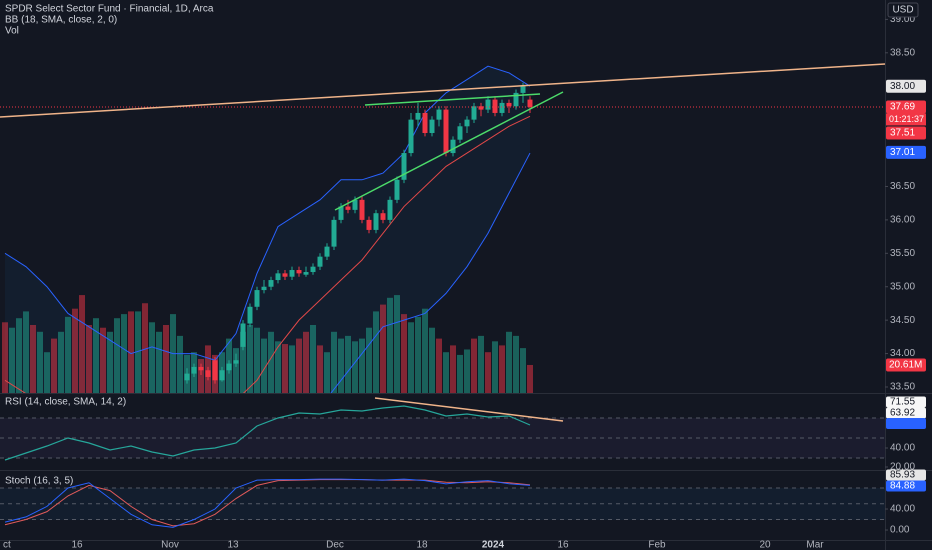 The height and width of the screenshot is (550, 932). I want to click on time-label: Mar, so click(815, 545).